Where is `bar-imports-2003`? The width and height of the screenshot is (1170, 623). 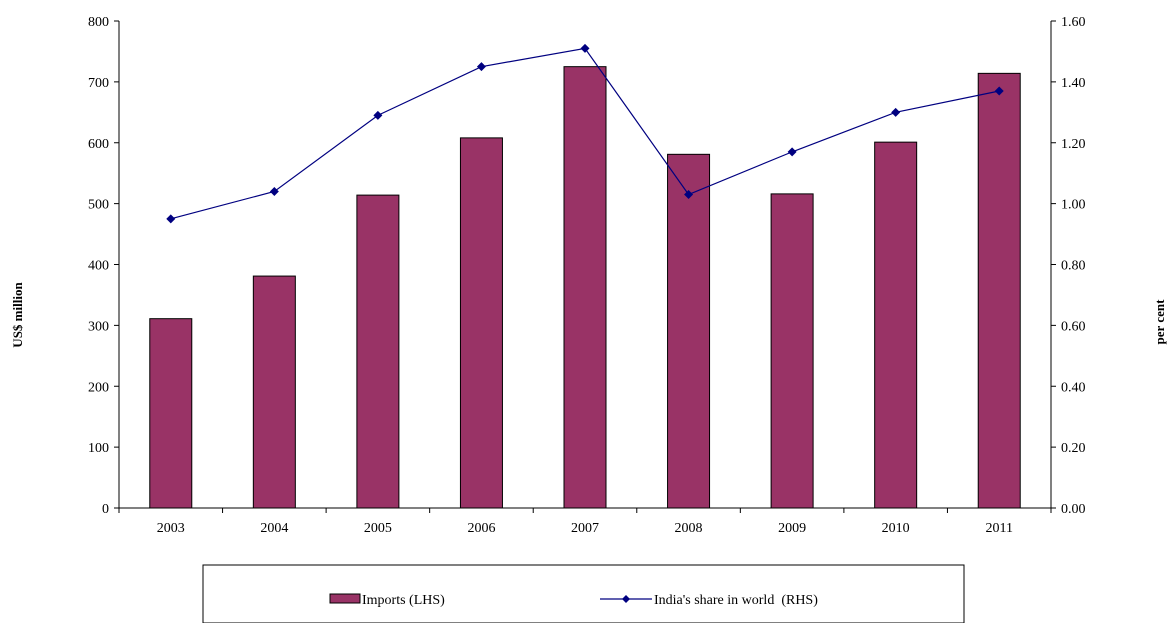
bar-imports-2003 is located at coordinates (171, 413).